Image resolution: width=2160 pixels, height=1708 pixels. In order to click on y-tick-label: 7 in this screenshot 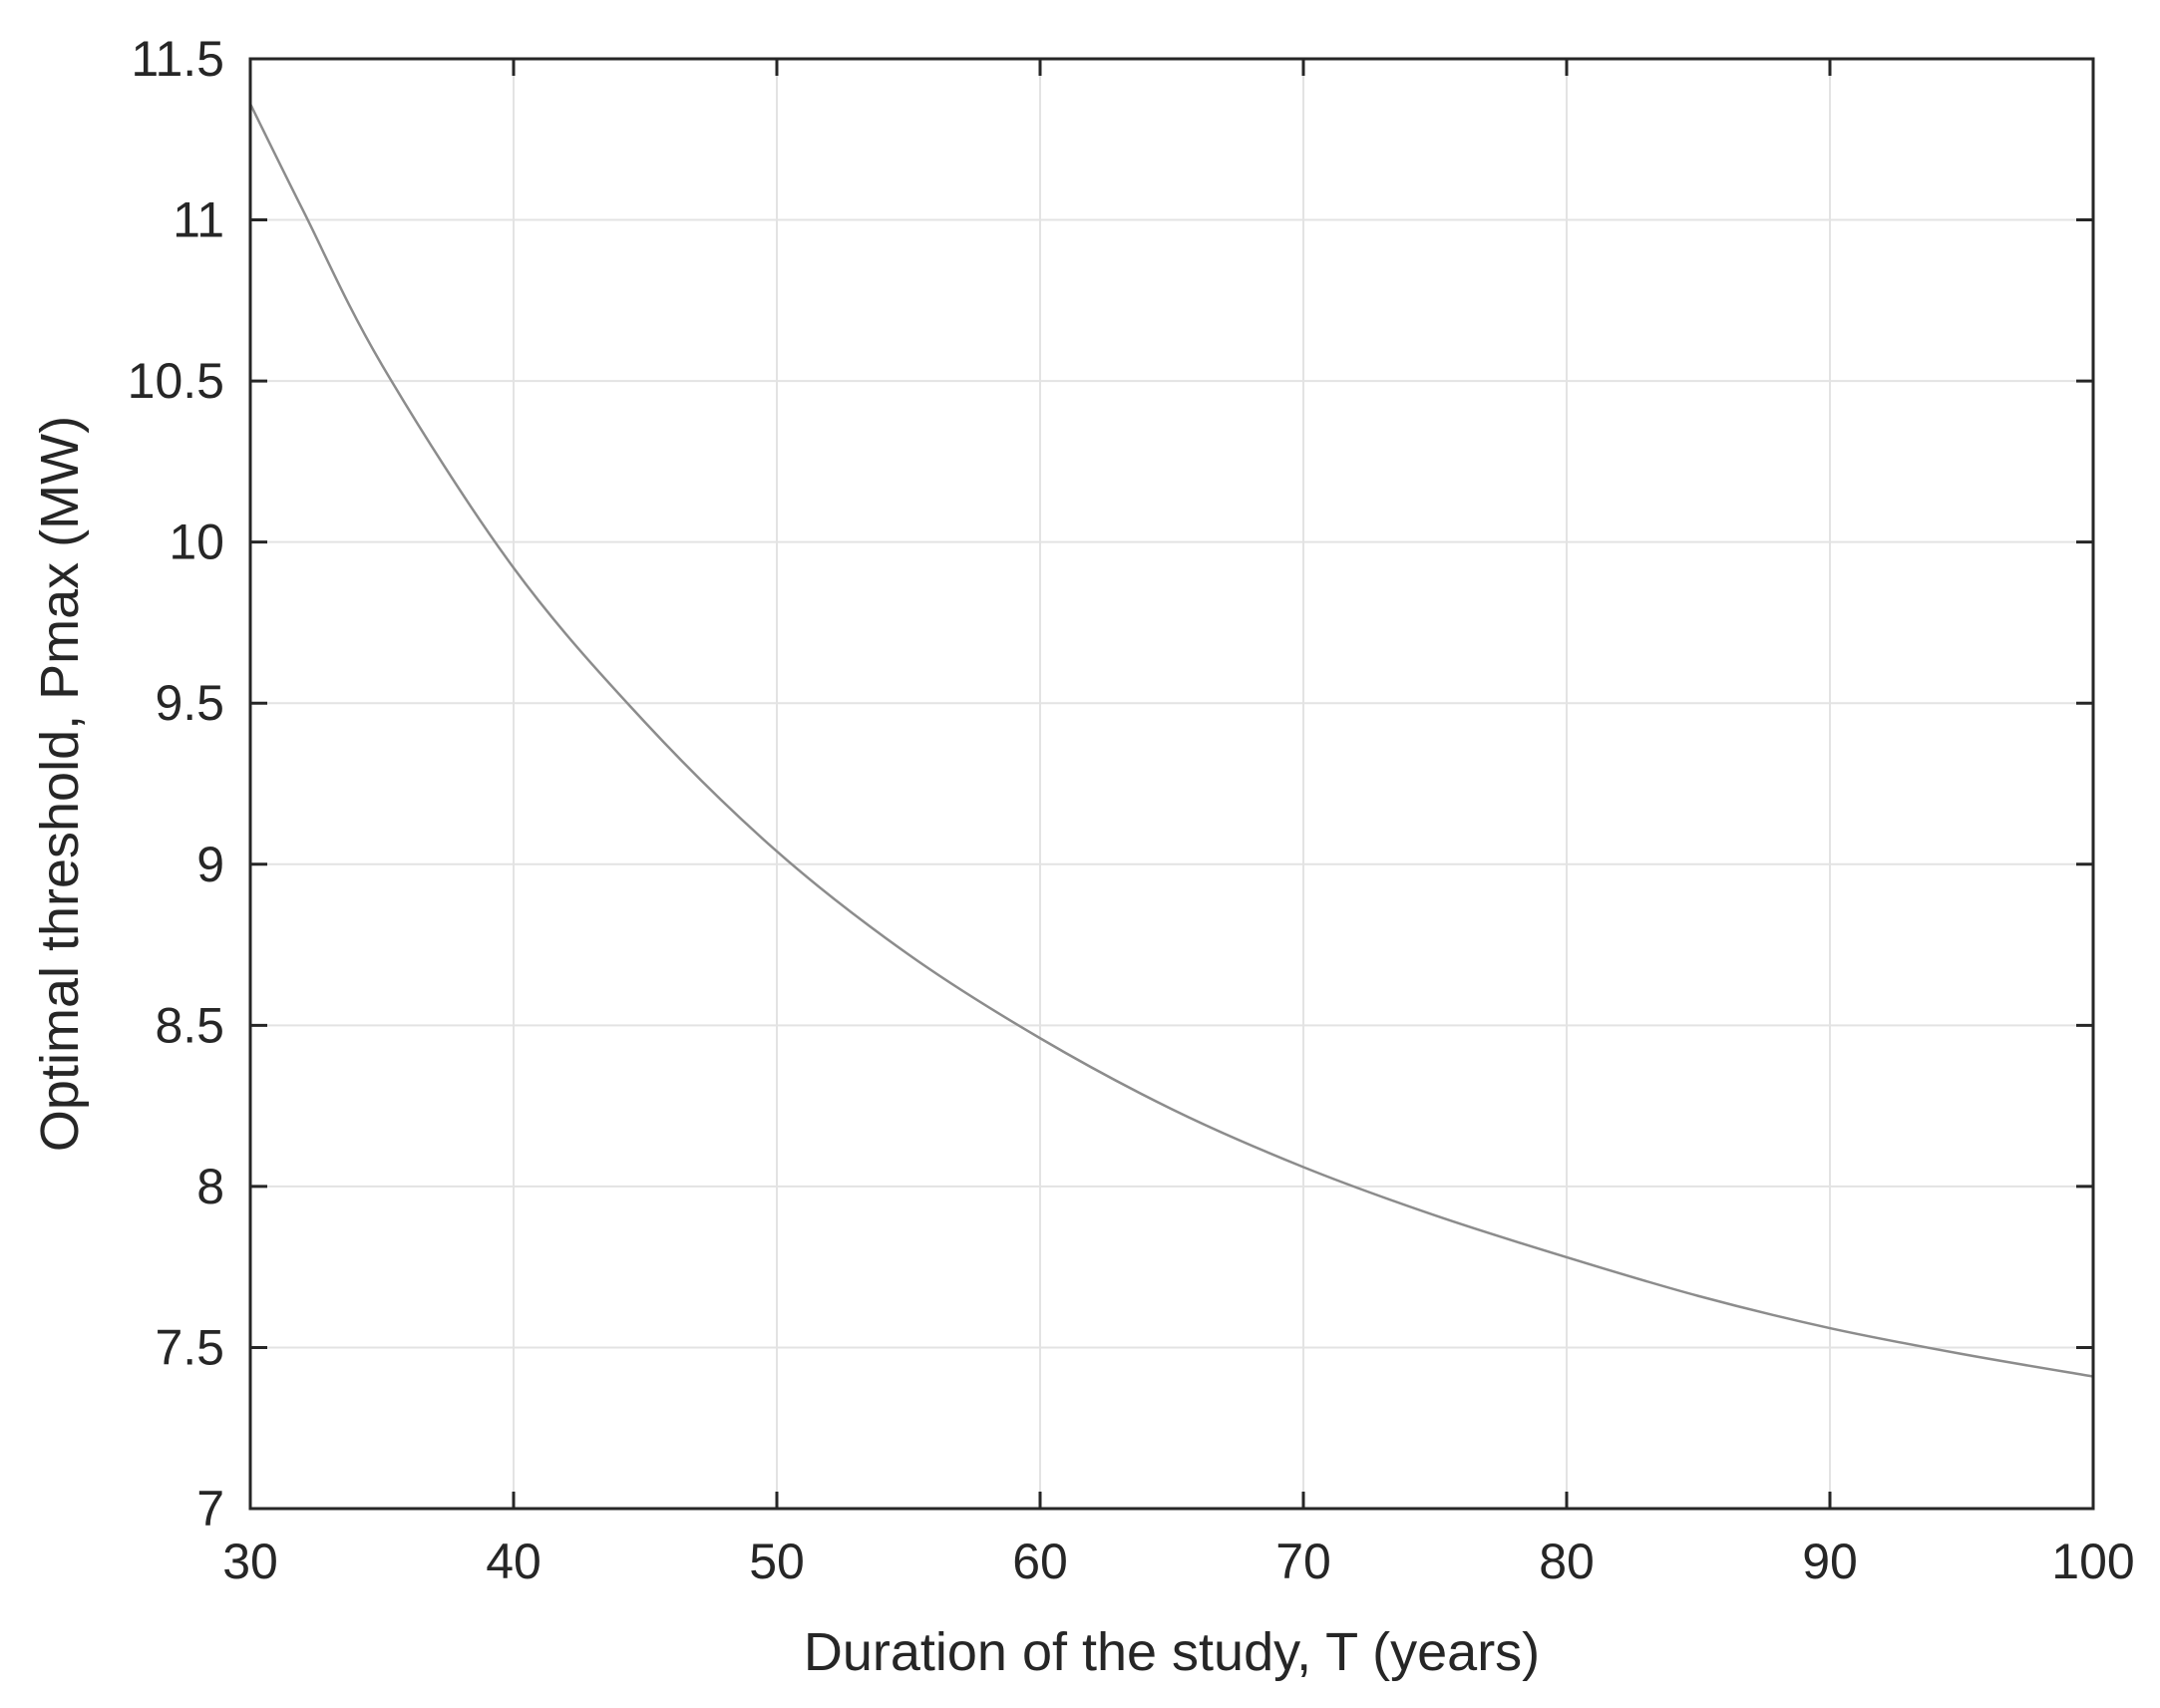, I will do `click(210, 1509)`.